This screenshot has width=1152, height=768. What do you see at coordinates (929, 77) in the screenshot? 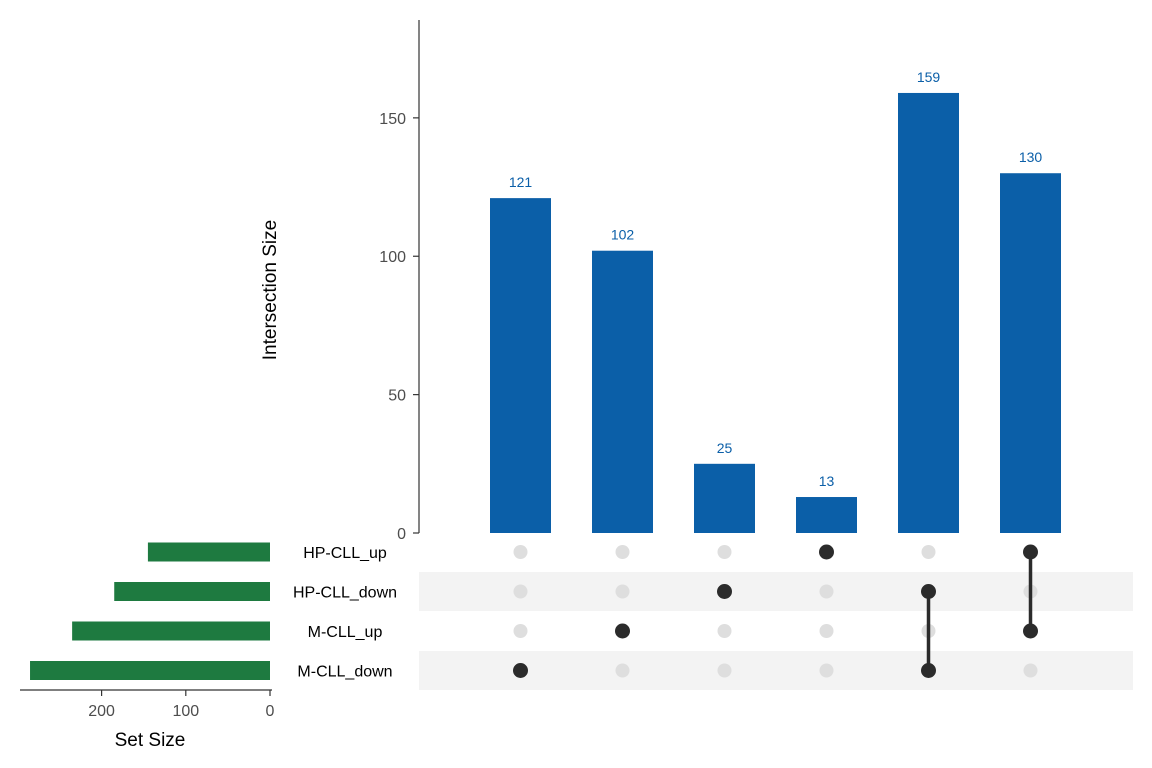
I see `intersection-bar-label: 159` at bounding box center [929, 77].